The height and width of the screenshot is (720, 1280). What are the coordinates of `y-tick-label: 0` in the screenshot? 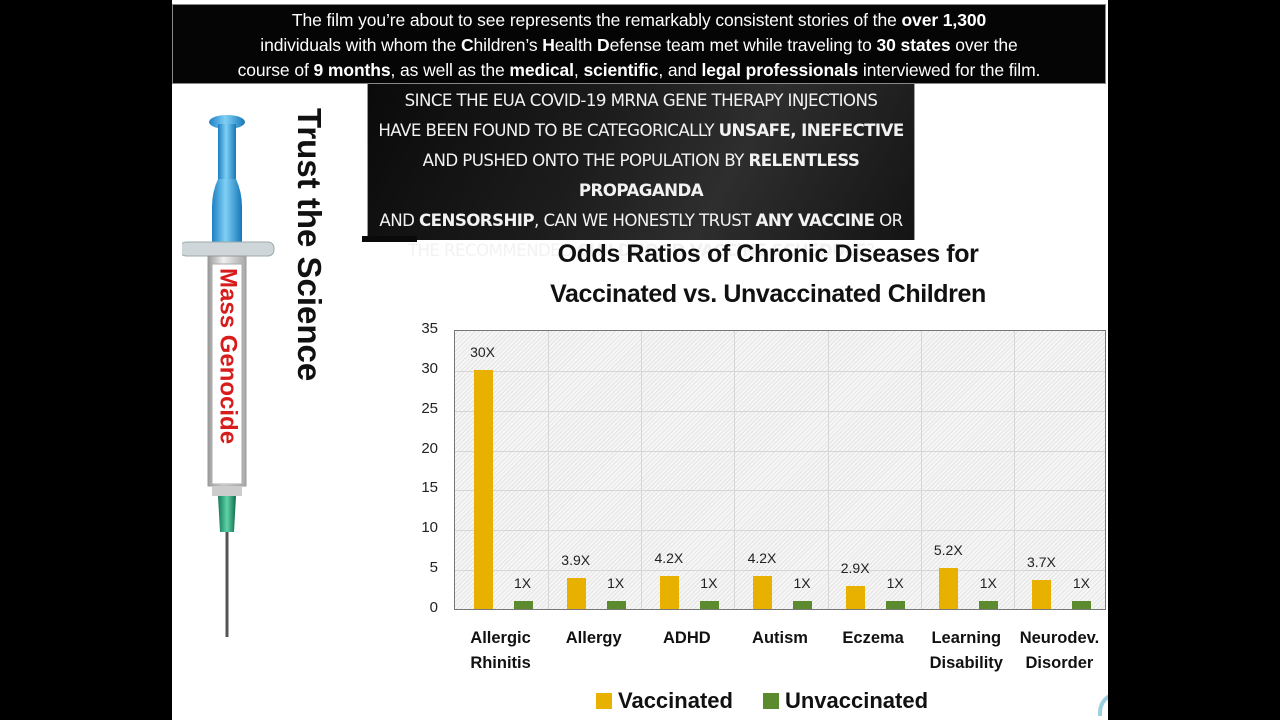 It's located at (433, 607).